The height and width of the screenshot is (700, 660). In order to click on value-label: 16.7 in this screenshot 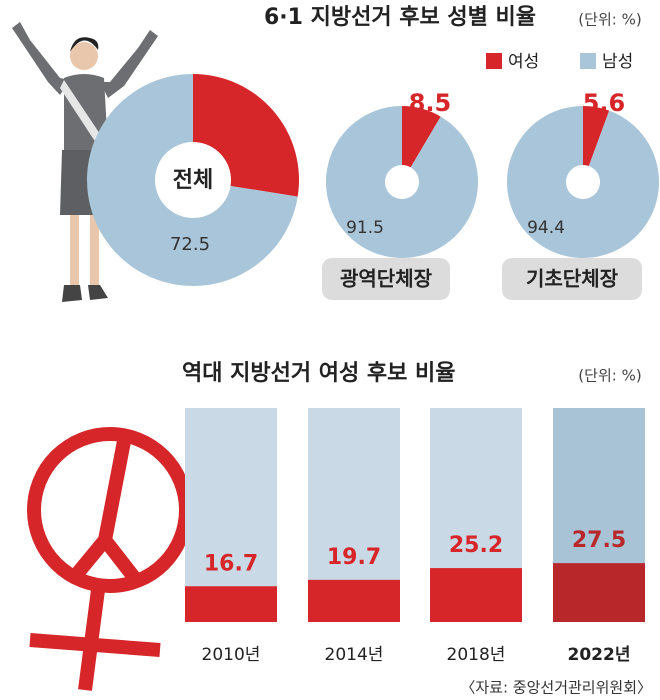, I will do `click(231, 563)`.